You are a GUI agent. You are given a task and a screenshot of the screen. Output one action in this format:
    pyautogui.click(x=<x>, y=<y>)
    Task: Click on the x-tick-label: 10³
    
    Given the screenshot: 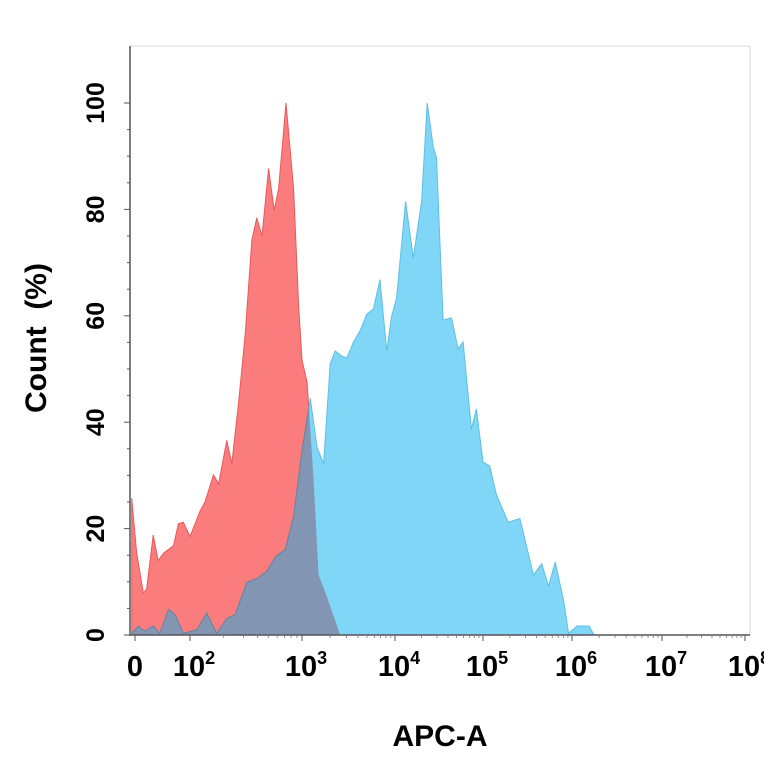 What is the action you would take?
    pyautogui.click(x=306, y=665)
    